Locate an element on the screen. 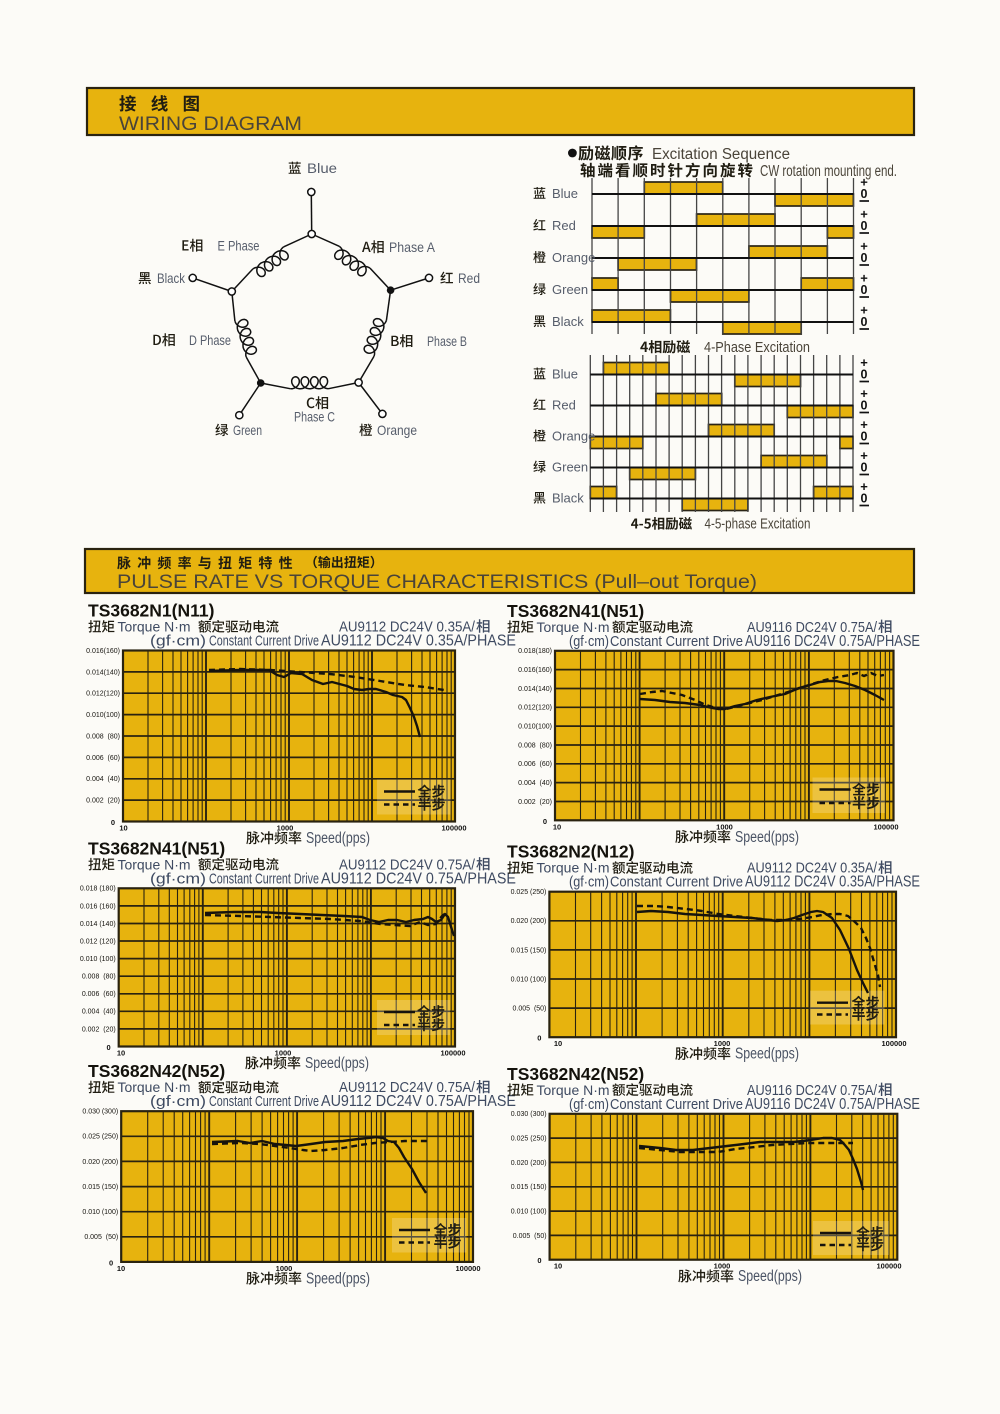 The height and width of the screenshot is (1414, 1000). svg-text: 0.030 (300) is located at coordinates (529, 1114).